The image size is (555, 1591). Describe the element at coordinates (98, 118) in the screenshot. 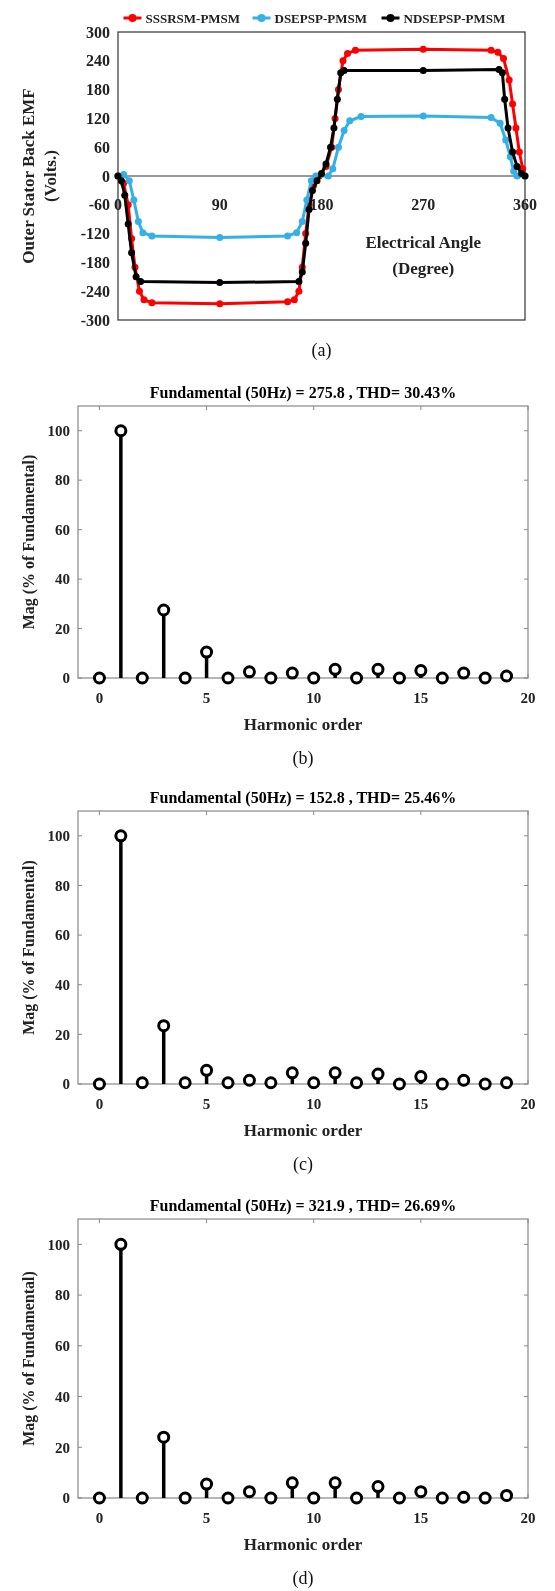

I see `y-tick-label: 120` at that location.